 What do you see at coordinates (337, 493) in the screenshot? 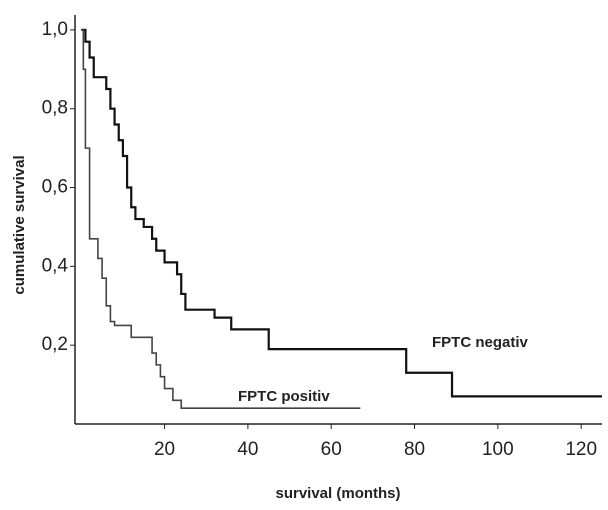
I see `x-axis-label: survival (months)` at bounding box center [337, 493].